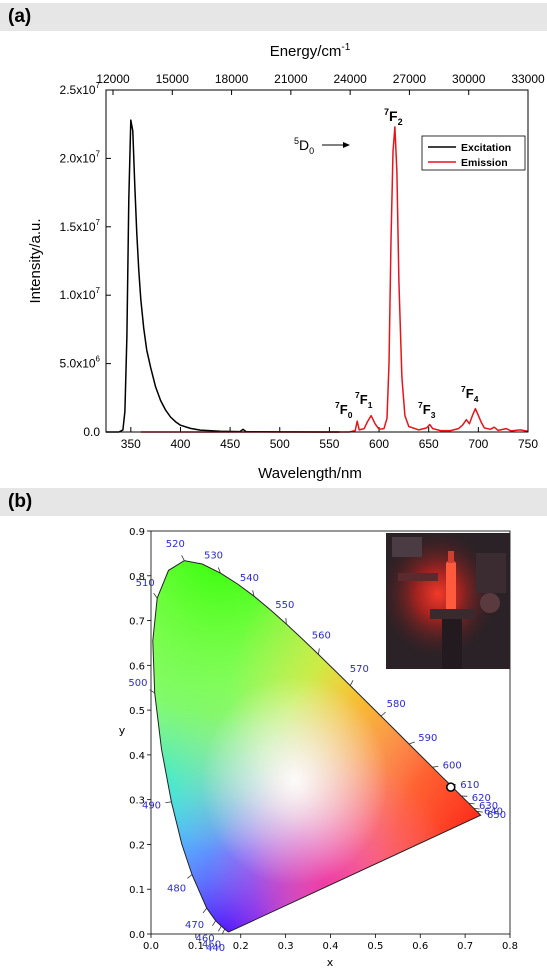 The image size is (547, 972). I want to click on wavelength-label: 560, so click(321, 636).